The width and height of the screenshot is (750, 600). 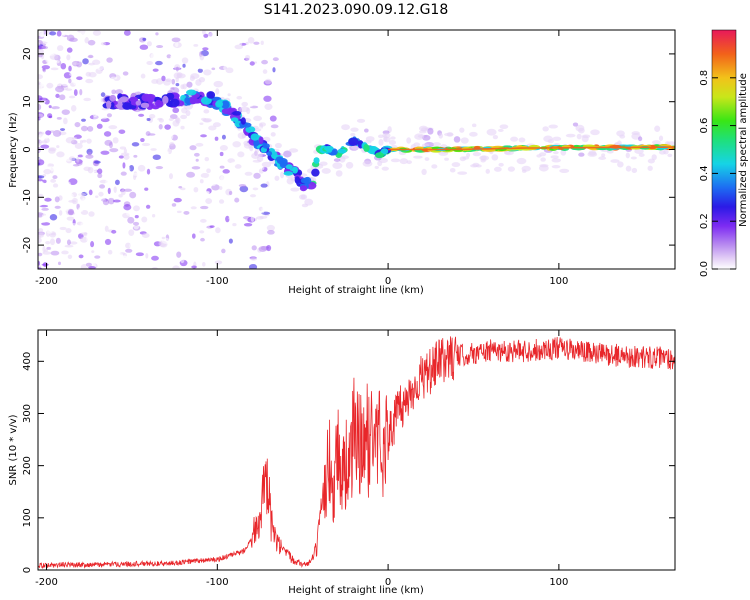 I want to click on heatmap-x-tick-label: 100, so click(x=558, y=281).